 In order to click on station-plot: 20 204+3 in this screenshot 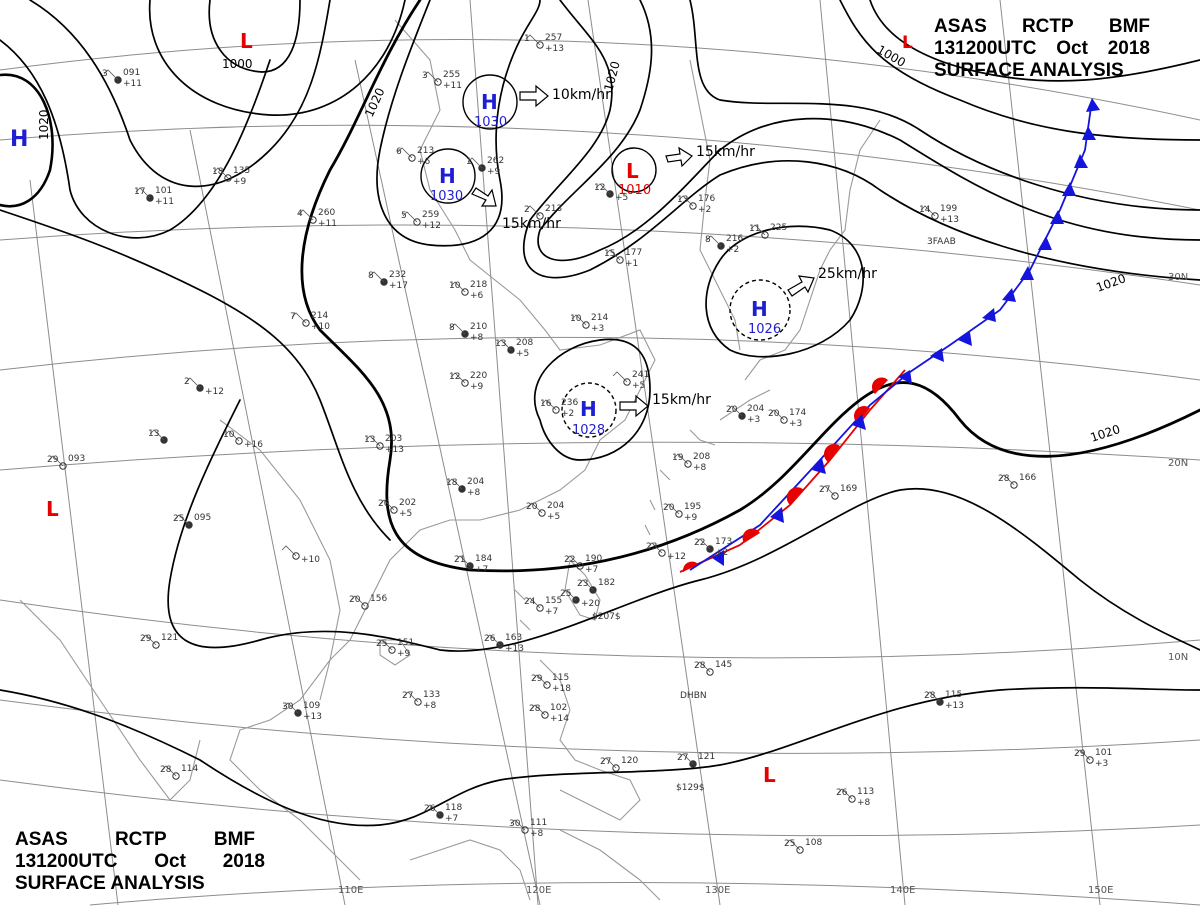, I will do `click(745, 414)`.